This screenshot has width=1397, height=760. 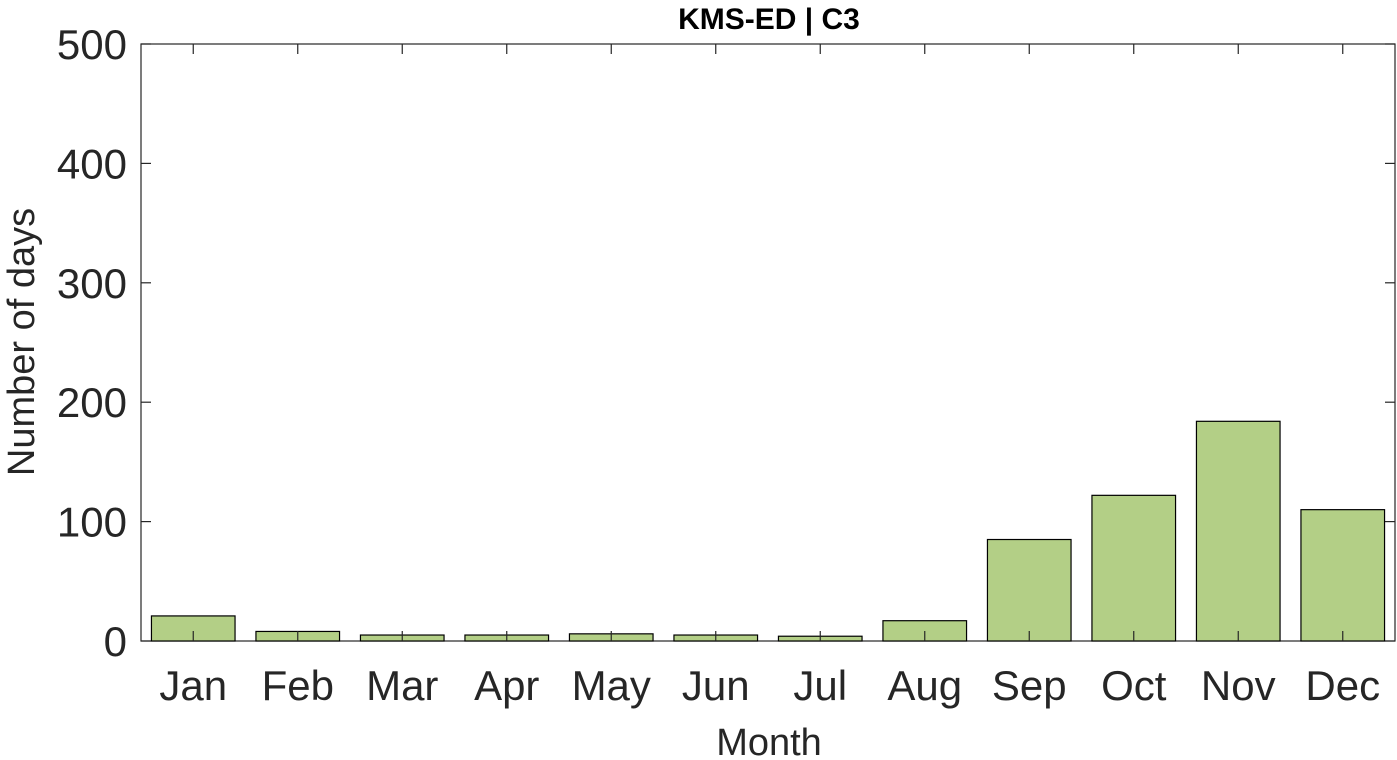 What do you see at coordinates (92, 522) in the screenshot?
I see `y-tick-label: 100` at bounding box center [92, 522].